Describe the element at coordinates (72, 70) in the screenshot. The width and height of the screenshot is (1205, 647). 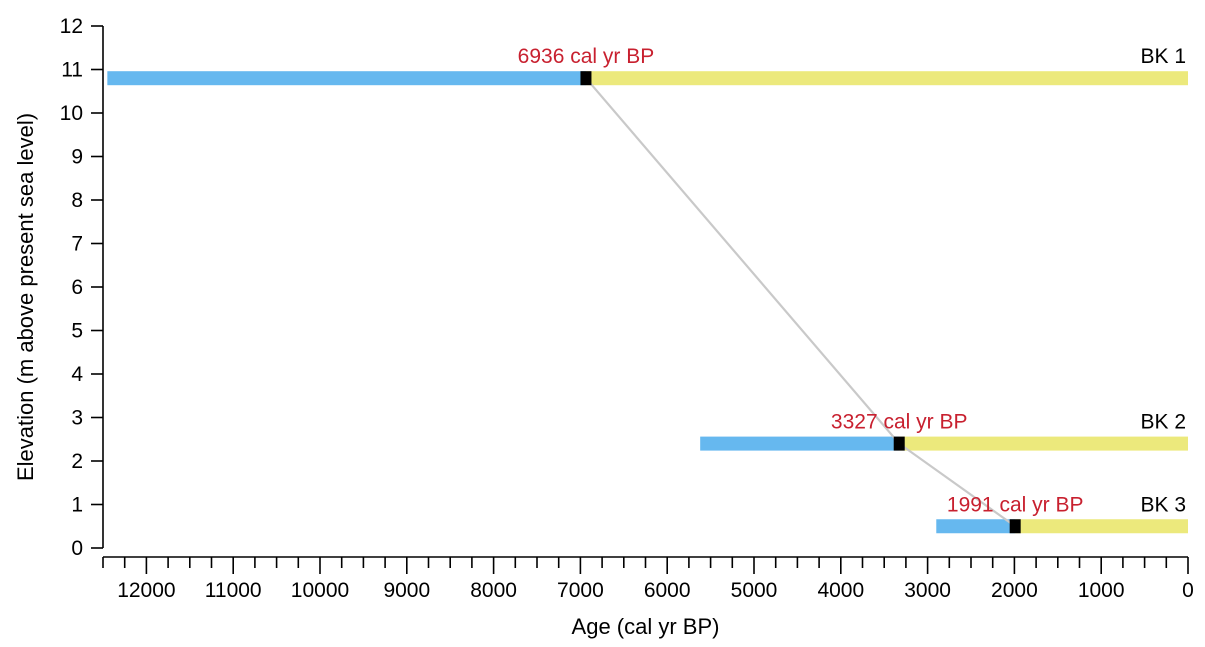
I see `y-tick-label: 11` at that location.